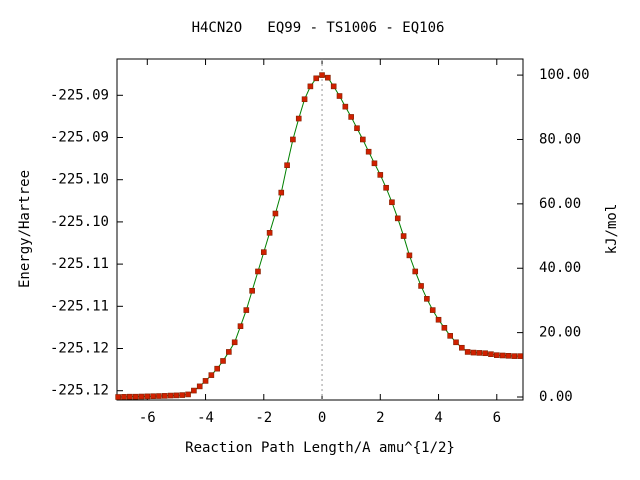  What do you see at coordinates (560, 333) in the screenshot?
I see `y2-tick-label: 20.00` at bounding box center [560, 333].